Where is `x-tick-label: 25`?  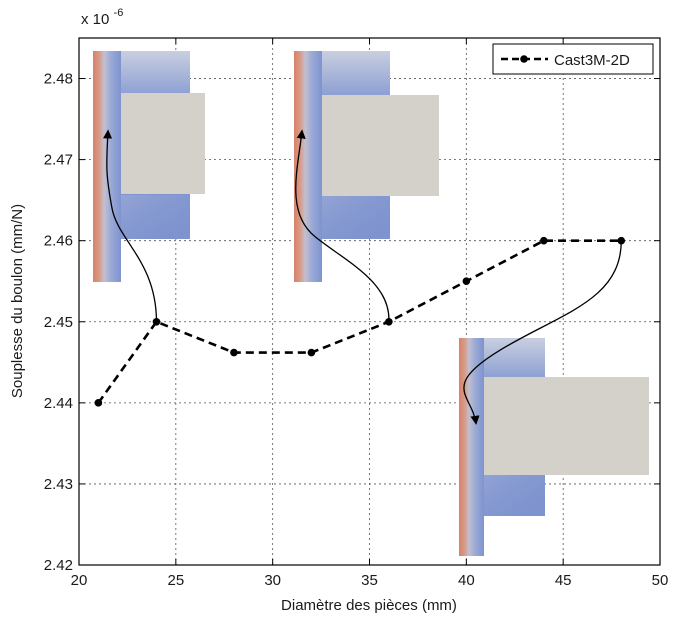 x-tick-label: 25 is located at coordinates (175, 580).